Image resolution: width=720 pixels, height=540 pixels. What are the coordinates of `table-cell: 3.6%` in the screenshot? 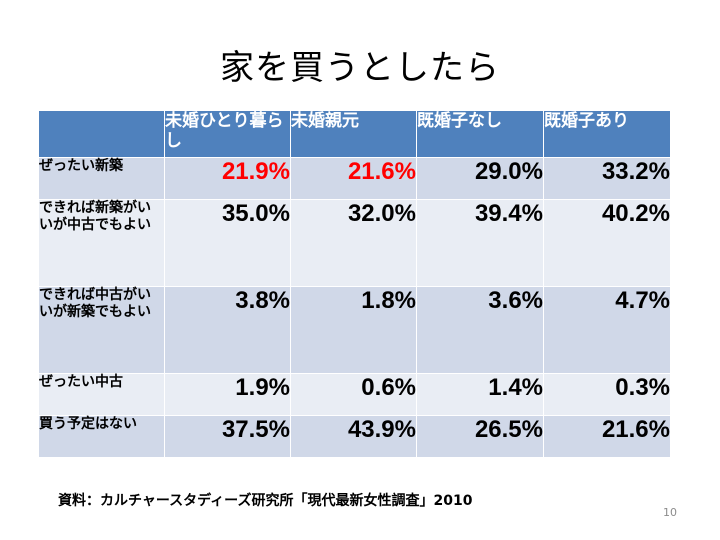 It's located at (480, 330).